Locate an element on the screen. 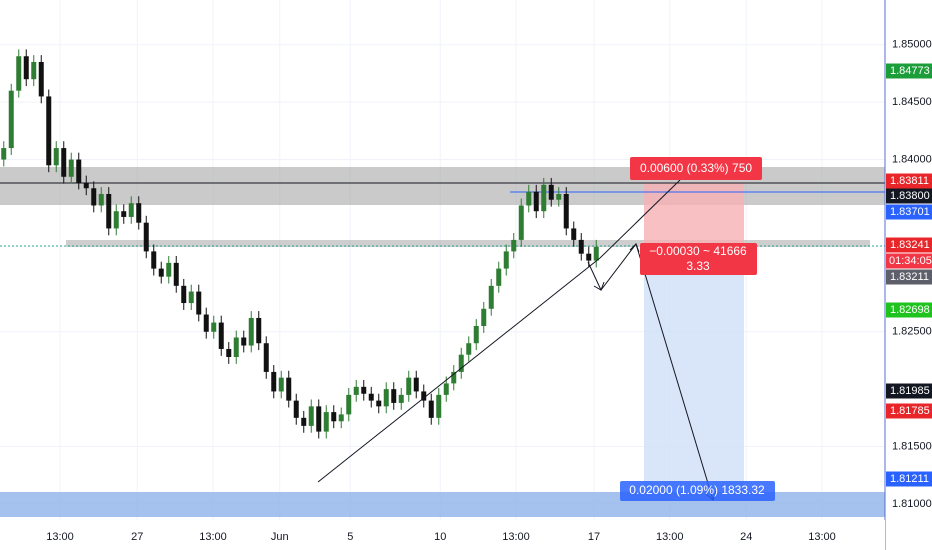 This screenshot has width=932, height=550. arrow-head is located at coordinates (599, 286).